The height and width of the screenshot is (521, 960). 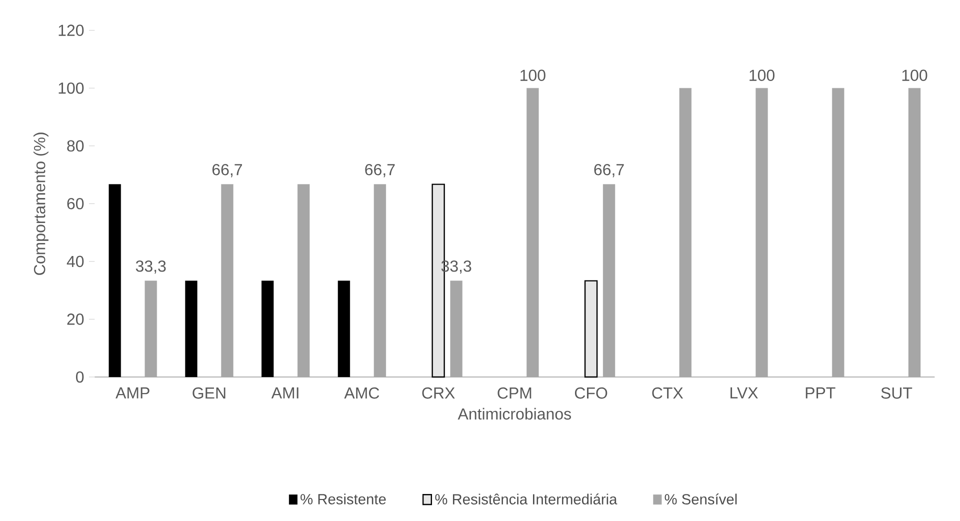 I want to click on y-tick-label: 100, so click(x=71, y=88).